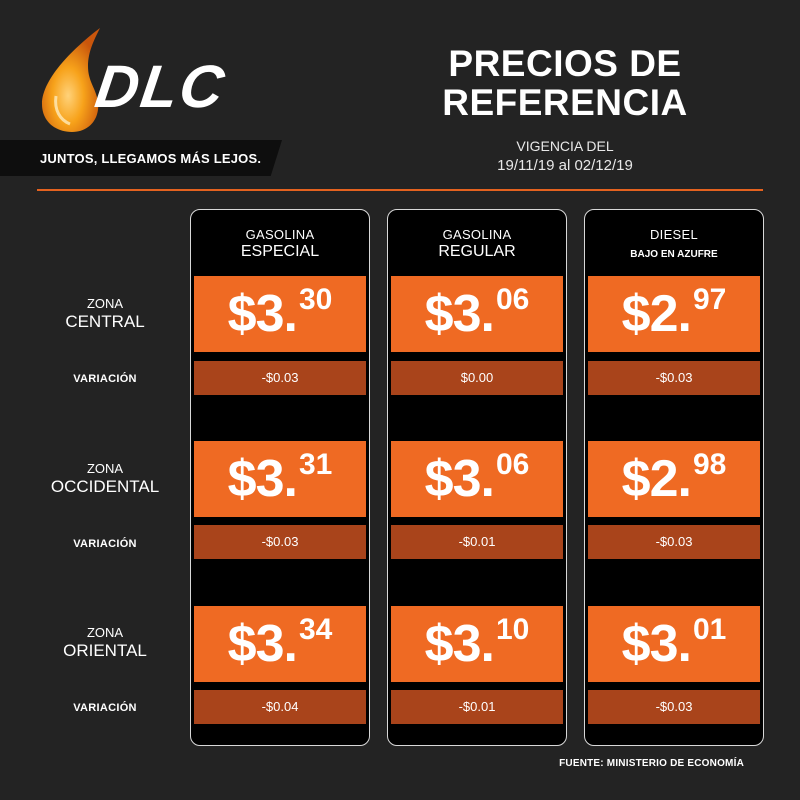 Image resolution: width=800 pixels, height=800 pixels. I want to click on variation-oriental-especial: -$0.04, so click(280, 707).